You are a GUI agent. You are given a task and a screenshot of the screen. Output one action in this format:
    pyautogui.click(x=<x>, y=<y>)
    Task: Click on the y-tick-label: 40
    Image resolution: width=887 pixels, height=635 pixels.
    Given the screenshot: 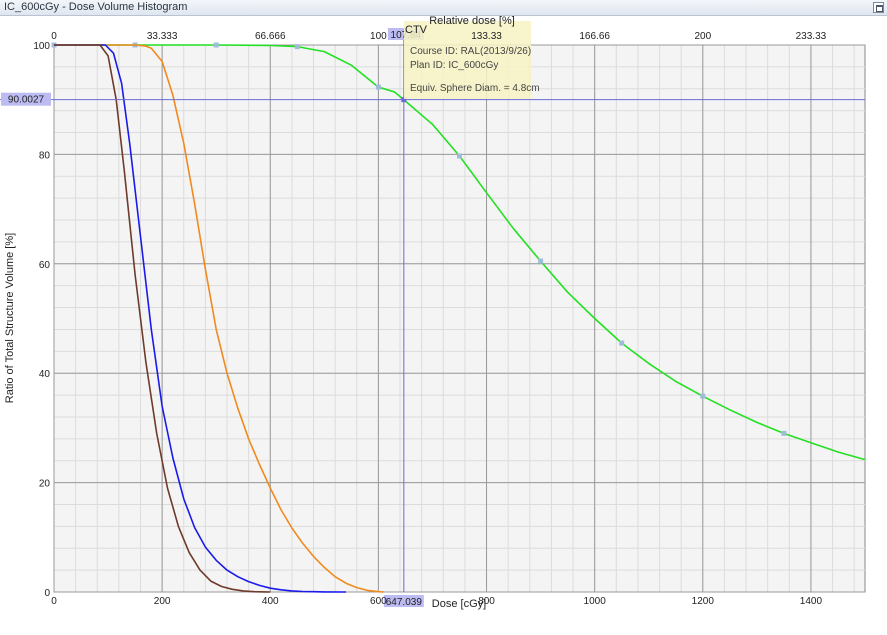 What is the action you would take?
    pyautogui.click(x=45, y=374)
    